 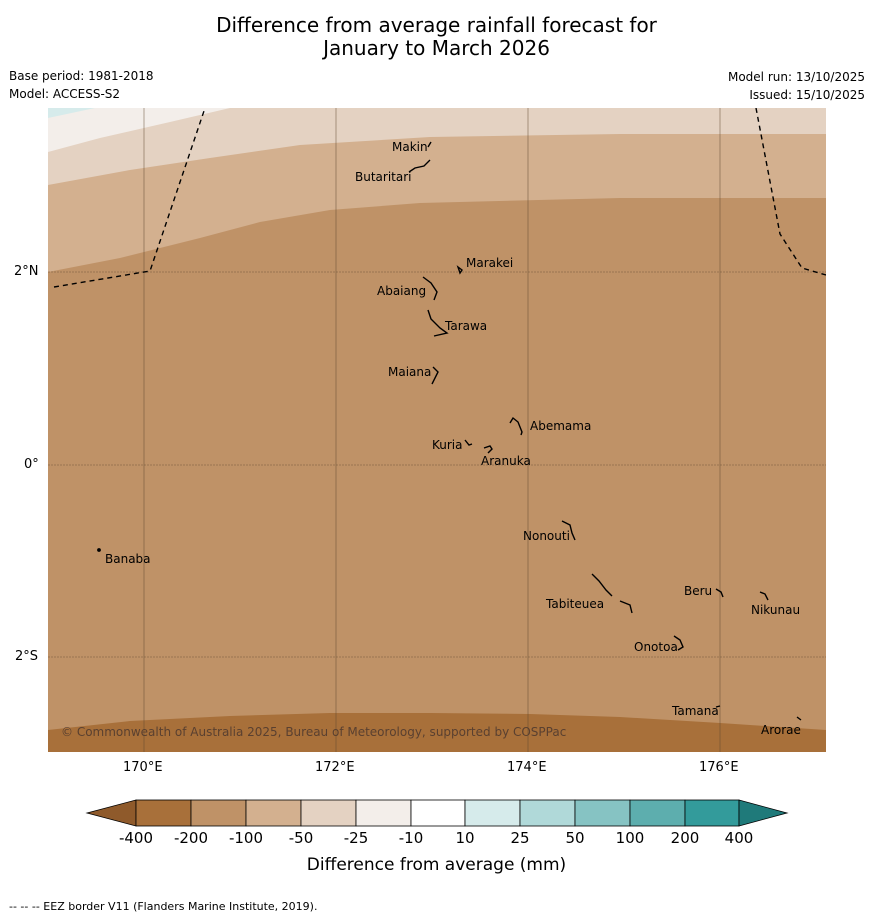 What do you see at coordinates (356, 838) in the screenshot?
I see `colorbar-tick: -25` at bounding box center [356, 838].